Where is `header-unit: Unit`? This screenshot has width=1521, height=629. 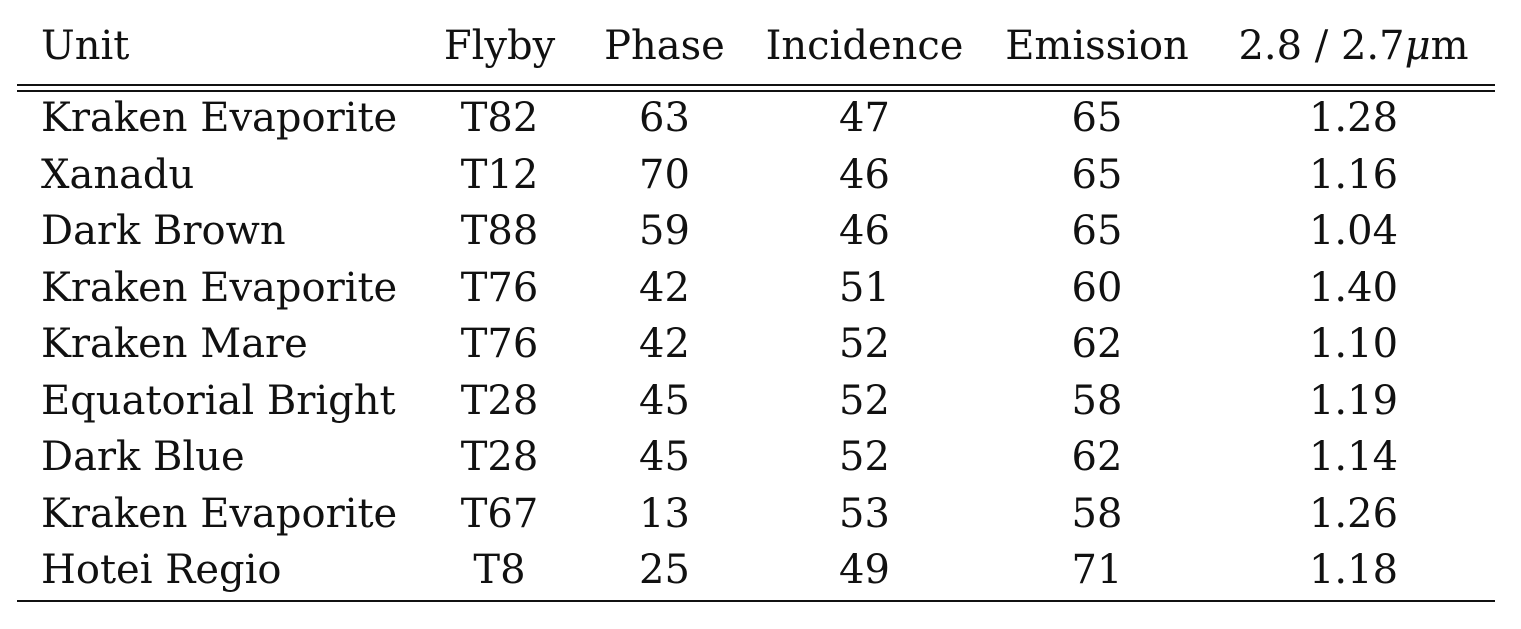 header-unit: Unit is located at coordinates (85, 46).